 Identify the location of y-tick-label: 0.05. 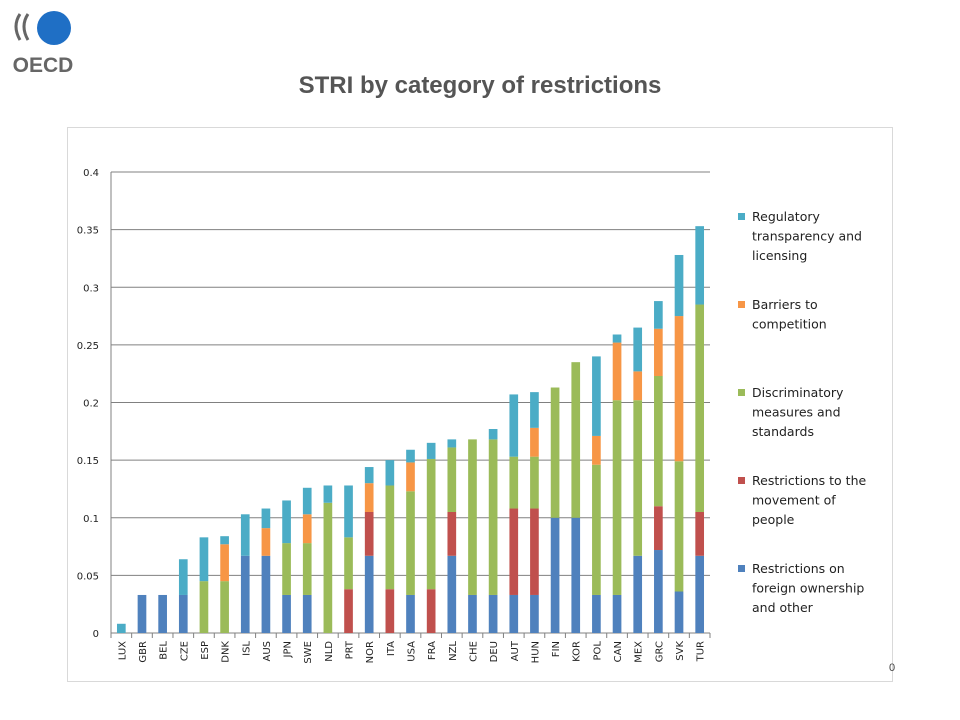
(88, 576).